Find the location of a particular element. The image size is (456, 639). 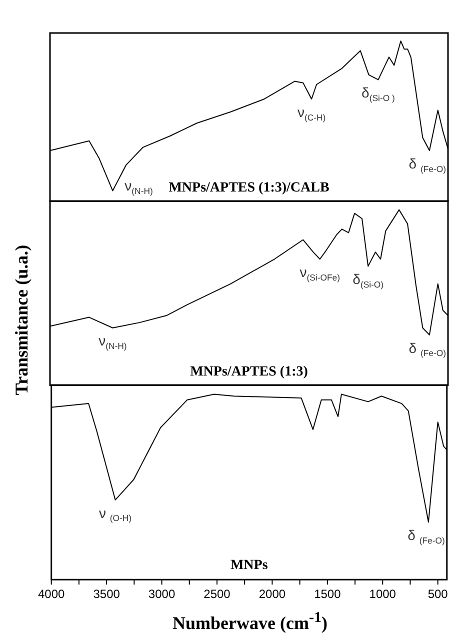

x-tick-label: 2500 is located at coordinates (217, 594).